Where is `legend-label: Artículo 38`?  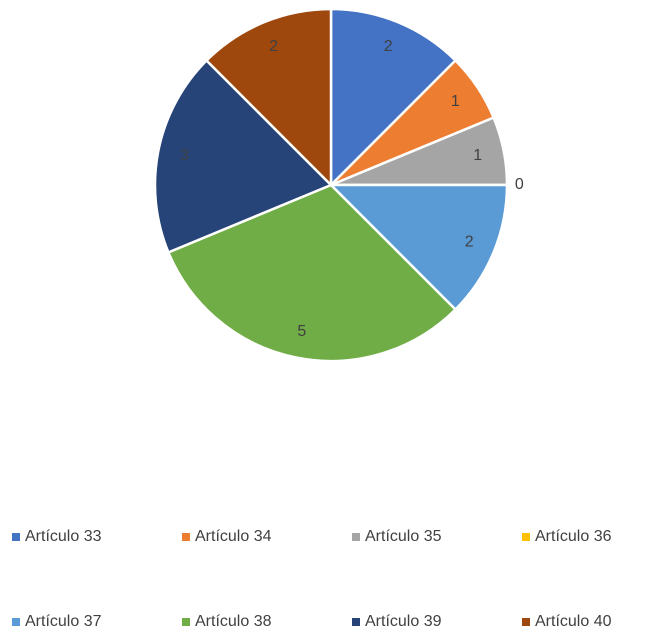 legend-label: Artículo 38 is located at coordinates (233, 621).